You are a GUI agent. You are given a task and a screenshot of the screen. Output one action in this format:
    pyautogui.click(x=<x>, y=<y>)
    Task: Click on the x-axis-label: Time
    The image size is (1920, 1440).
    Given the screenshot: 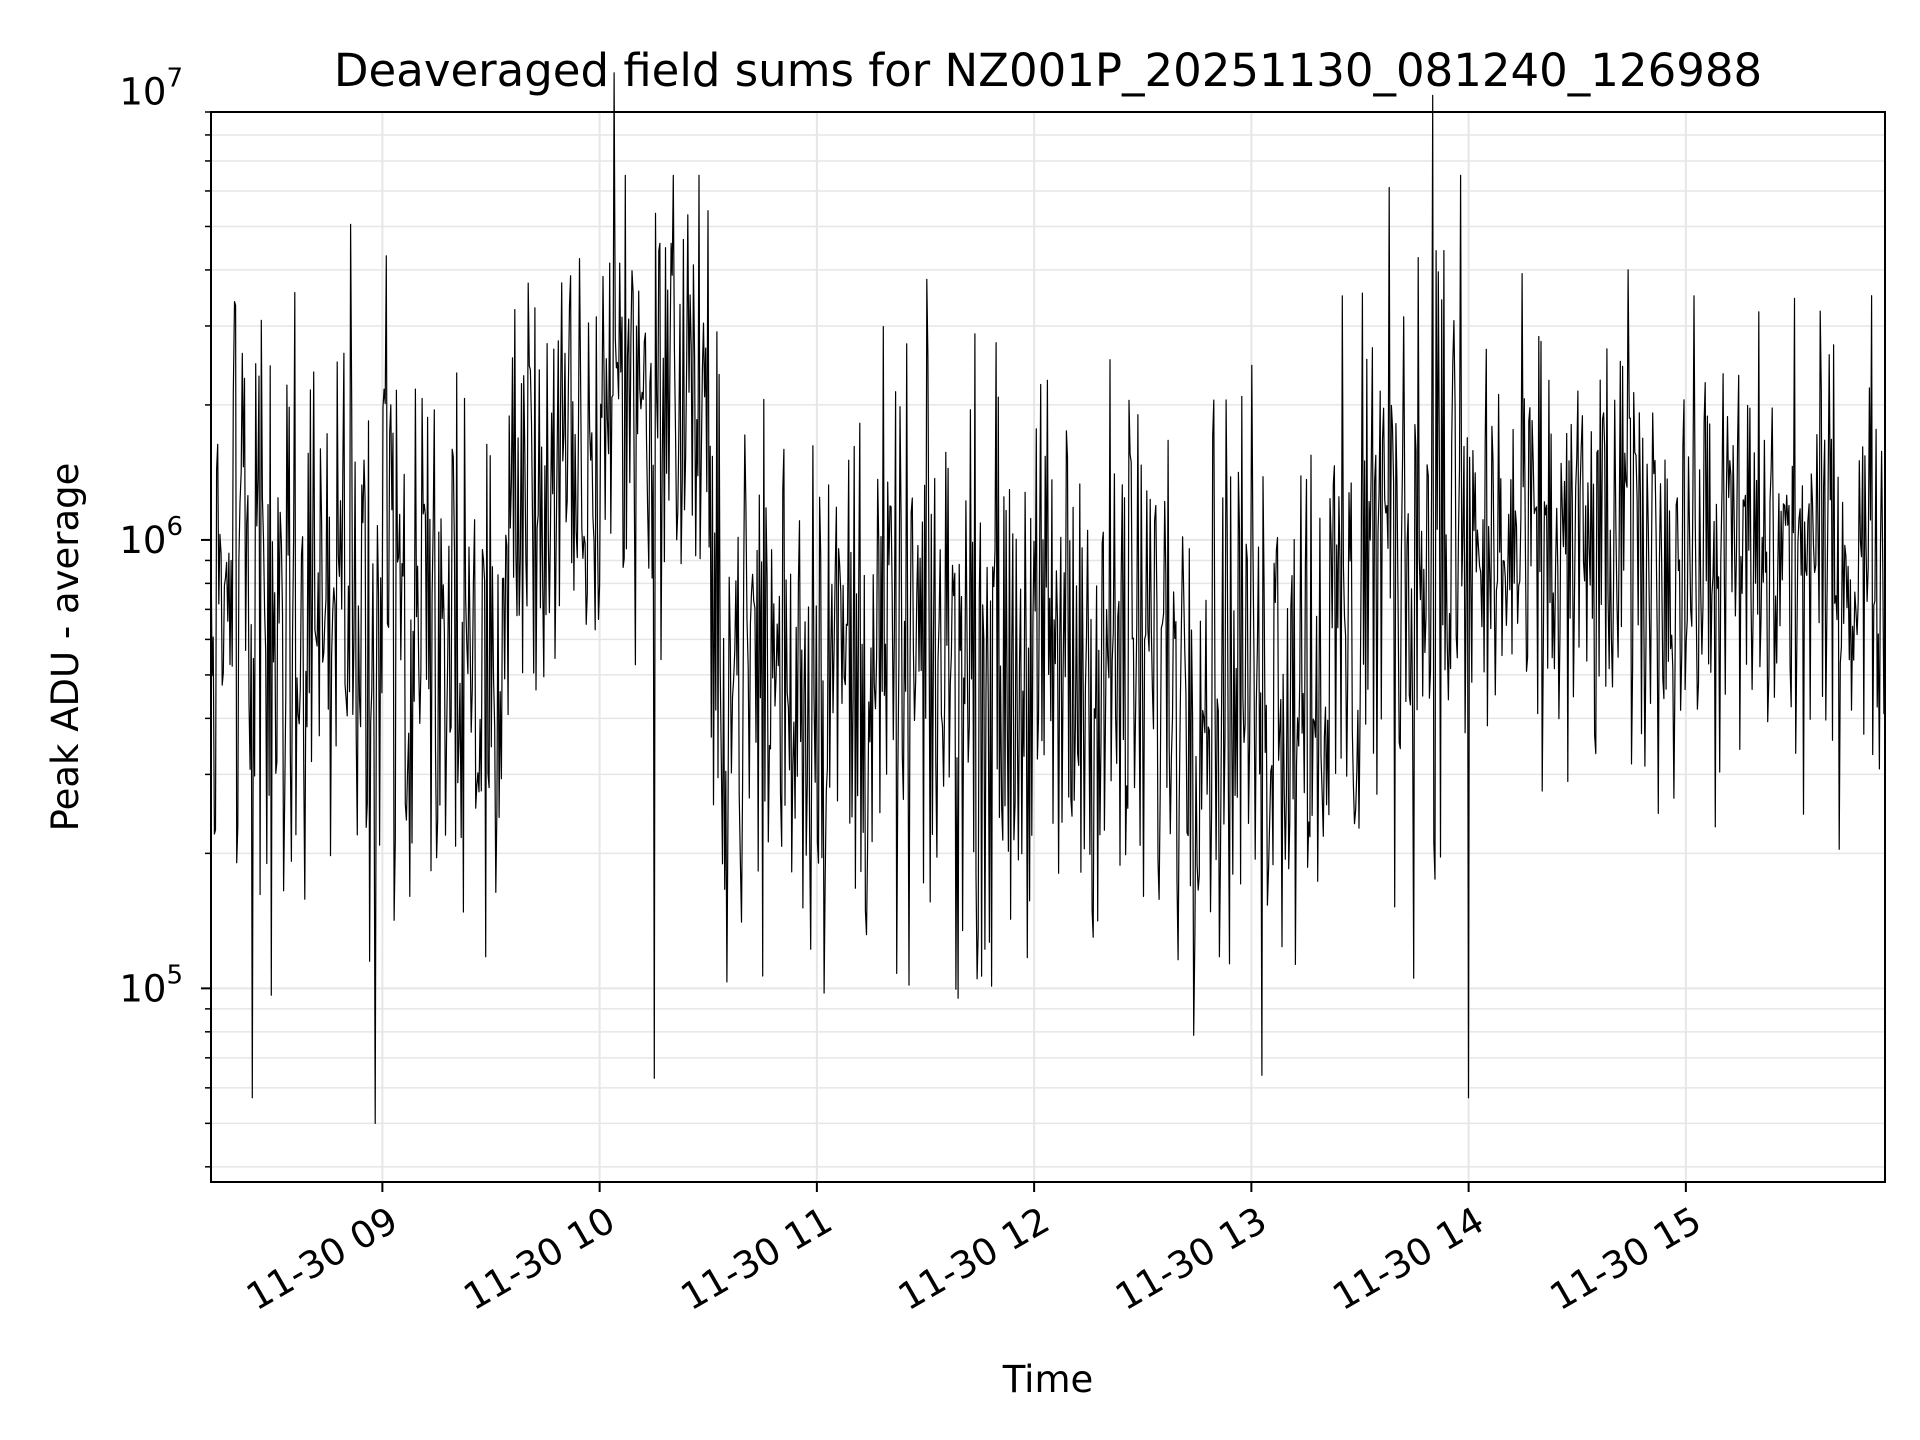 What is the action you would take?
    pyautogui.click(x=1048, y=1379)
    